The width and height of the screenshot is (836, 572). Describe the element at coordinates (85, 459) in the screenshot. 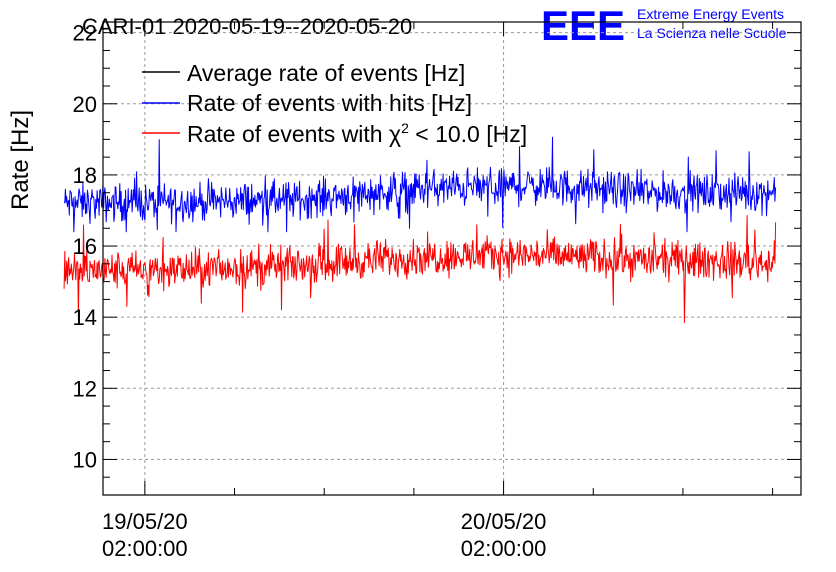

I see `y-tick-label: 10` at that location.